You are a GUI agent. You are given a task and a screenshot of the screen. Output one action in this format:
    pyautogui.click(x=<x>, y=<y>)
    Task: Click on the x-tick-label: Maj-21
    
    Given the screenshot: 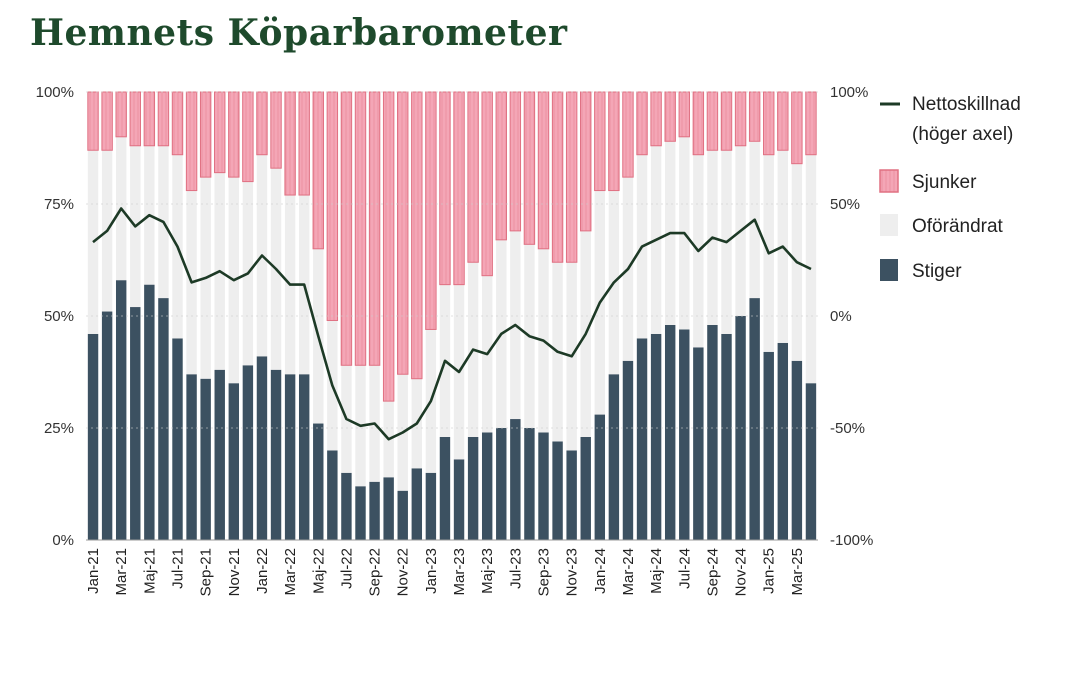 What is the action you would take?
    pyautogui.click(x=149, y=571)
    